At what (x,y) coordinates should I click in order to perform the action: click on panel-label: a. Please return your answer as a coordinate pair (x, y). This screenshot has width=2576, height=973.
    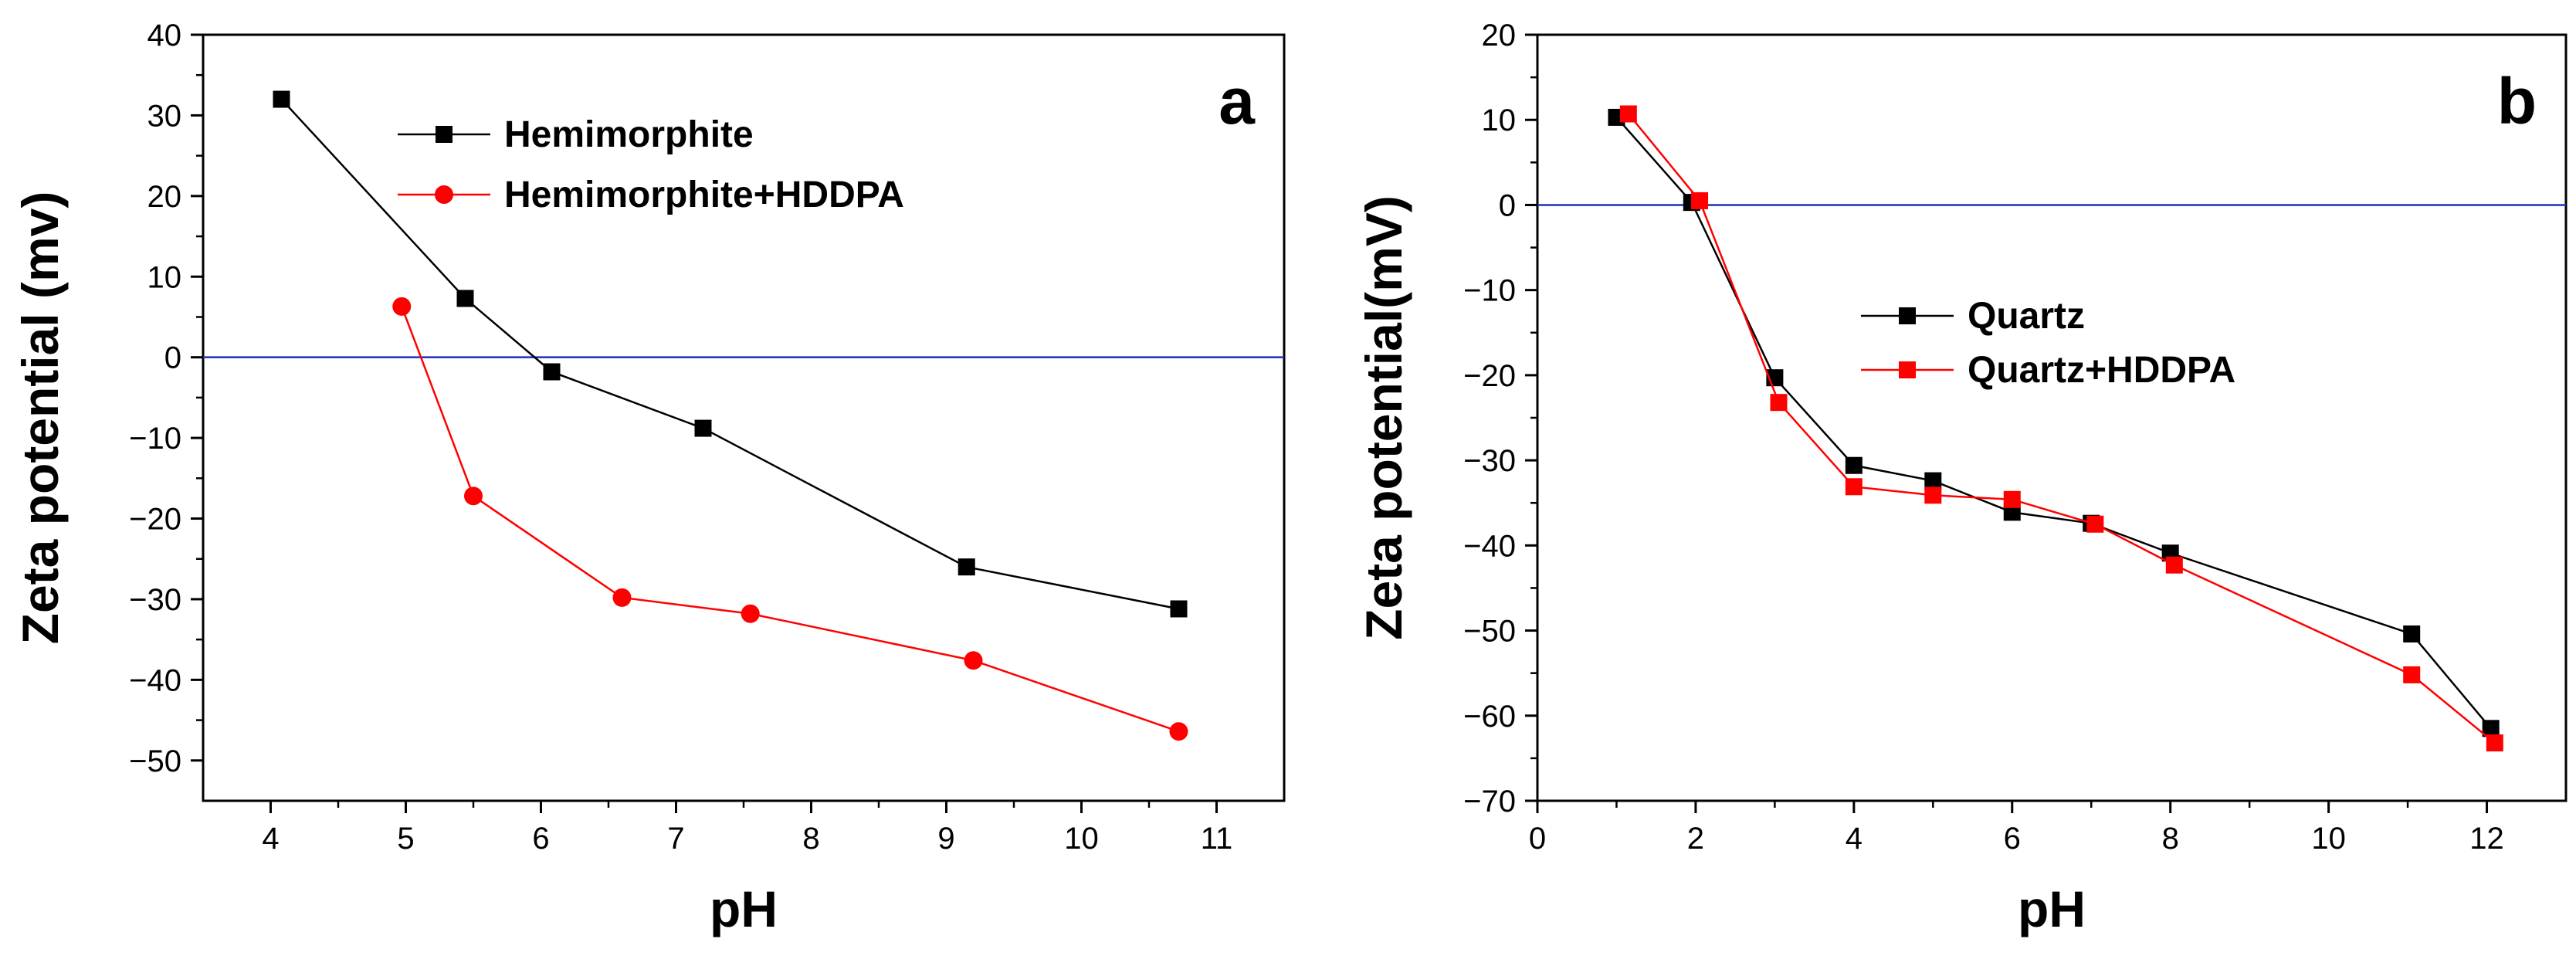
    Looking at the image, I should click on (1237, 101).